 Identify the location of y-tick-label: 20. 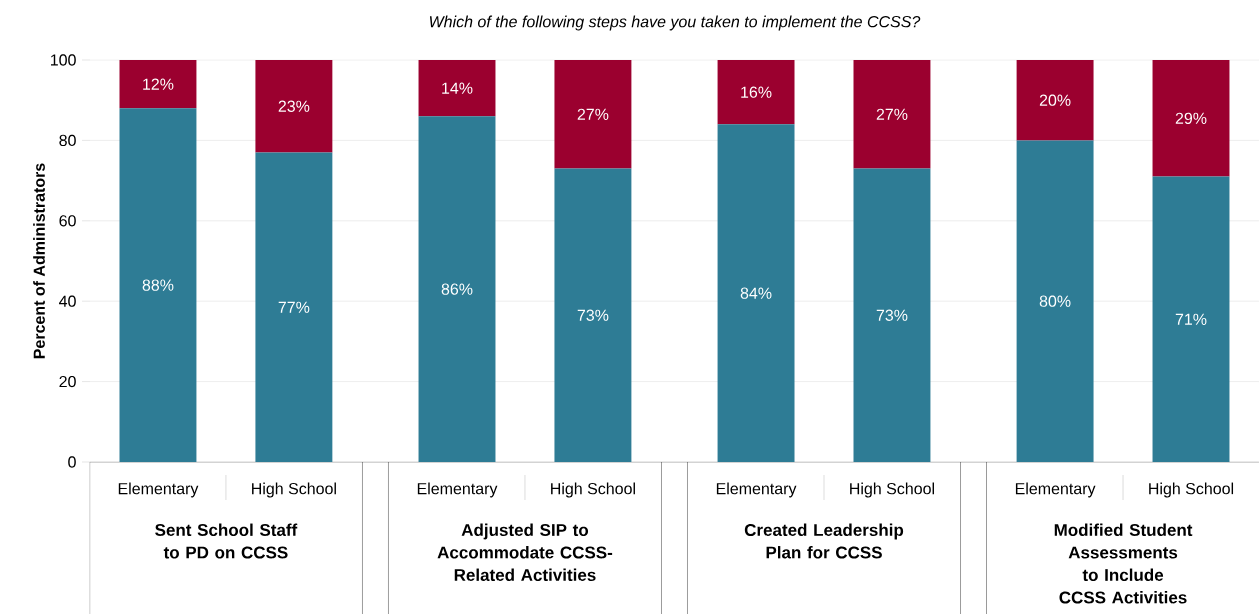
(67, 381).